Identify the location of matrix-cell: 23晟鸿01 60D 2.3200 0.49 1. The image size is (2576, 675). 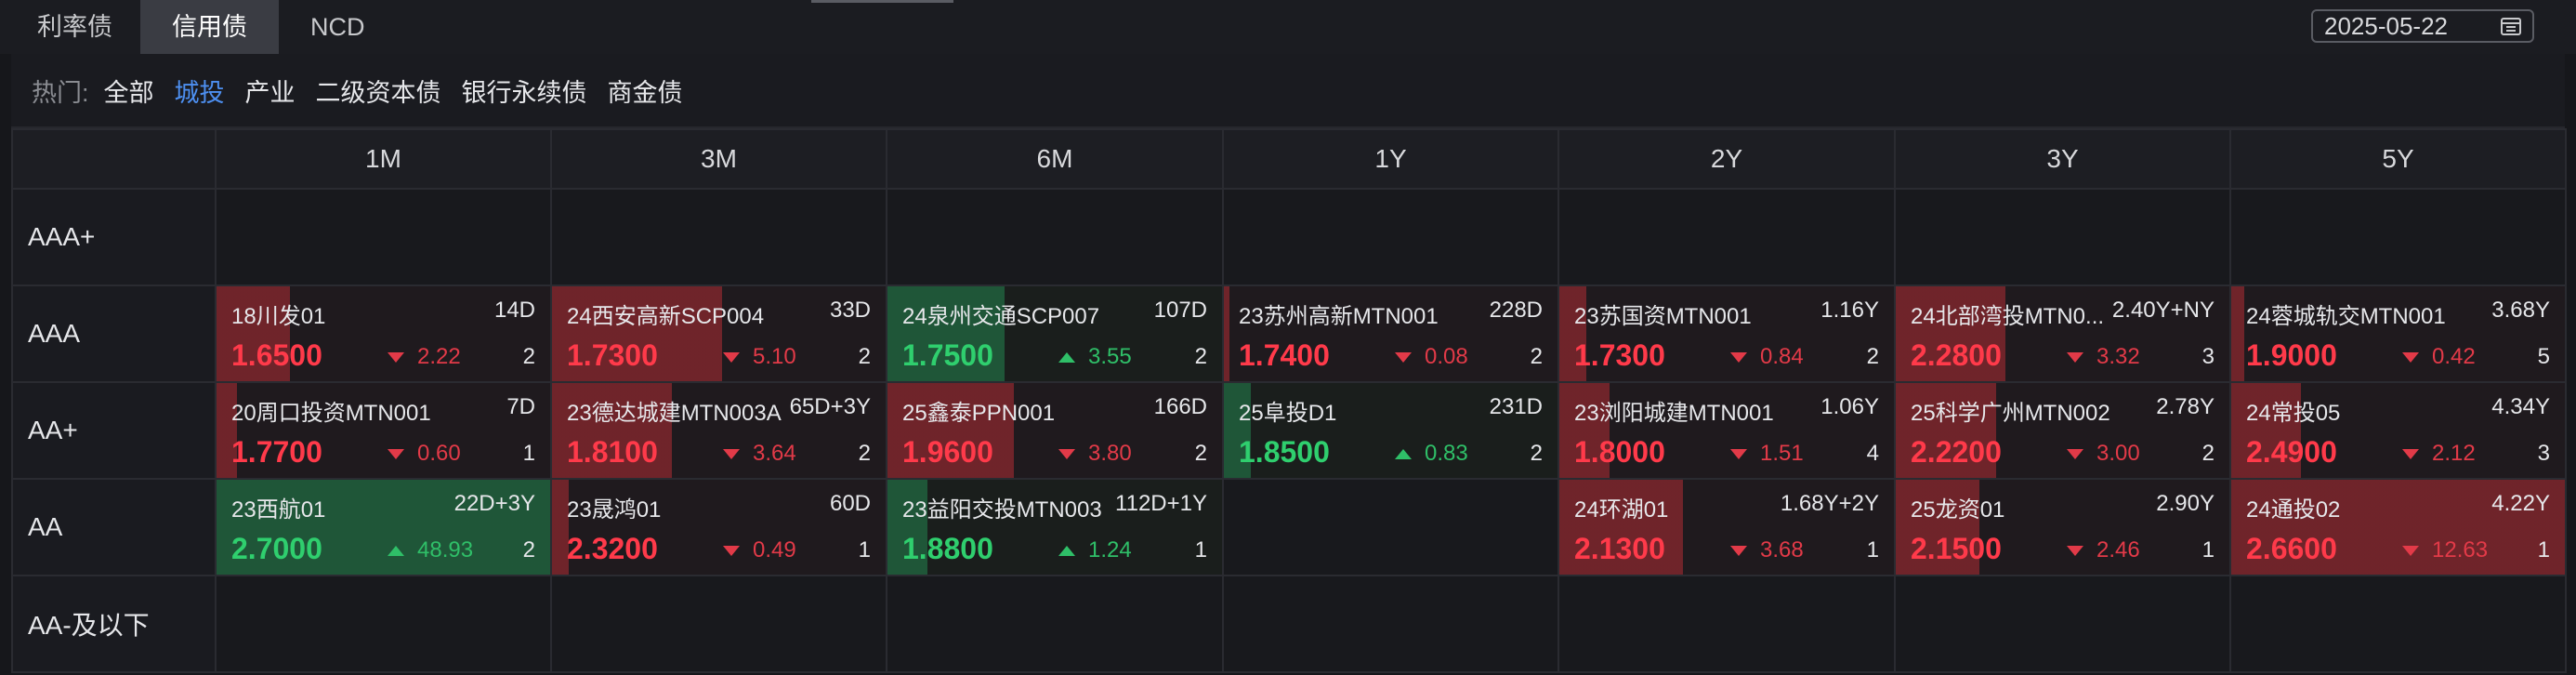
(718, 527).